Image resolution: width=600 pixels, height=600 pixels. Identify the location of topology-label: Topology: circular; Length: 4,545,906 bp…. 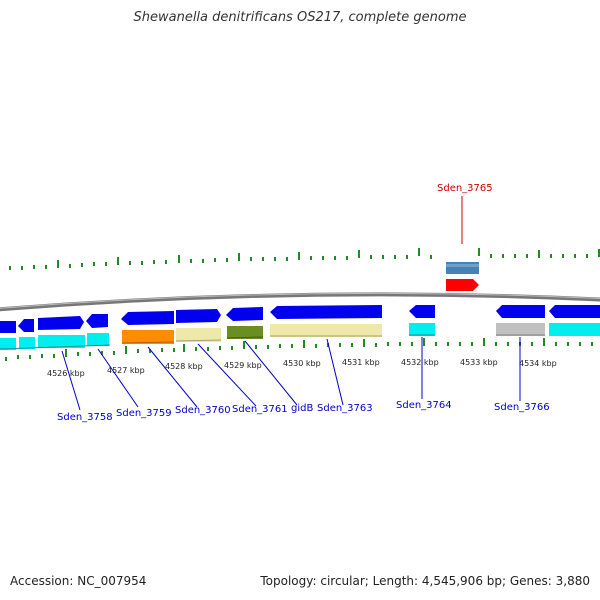
(425, 581).